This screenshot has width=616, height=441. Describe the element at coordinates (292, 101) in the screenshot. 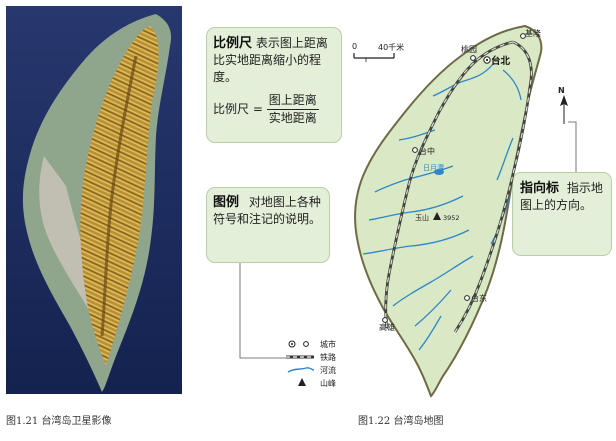

I see `scale-numerator: 图上距离` at that location.